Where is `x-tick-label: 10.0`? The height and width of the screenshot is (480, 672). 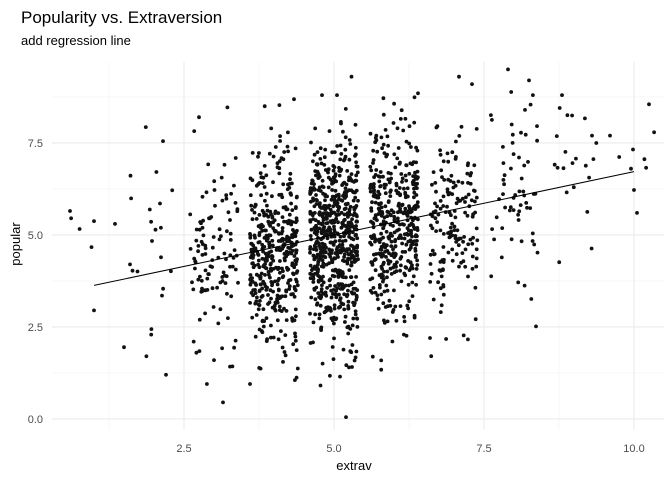 x-tick-label: 10.0 is located at coordinates (633, 449).